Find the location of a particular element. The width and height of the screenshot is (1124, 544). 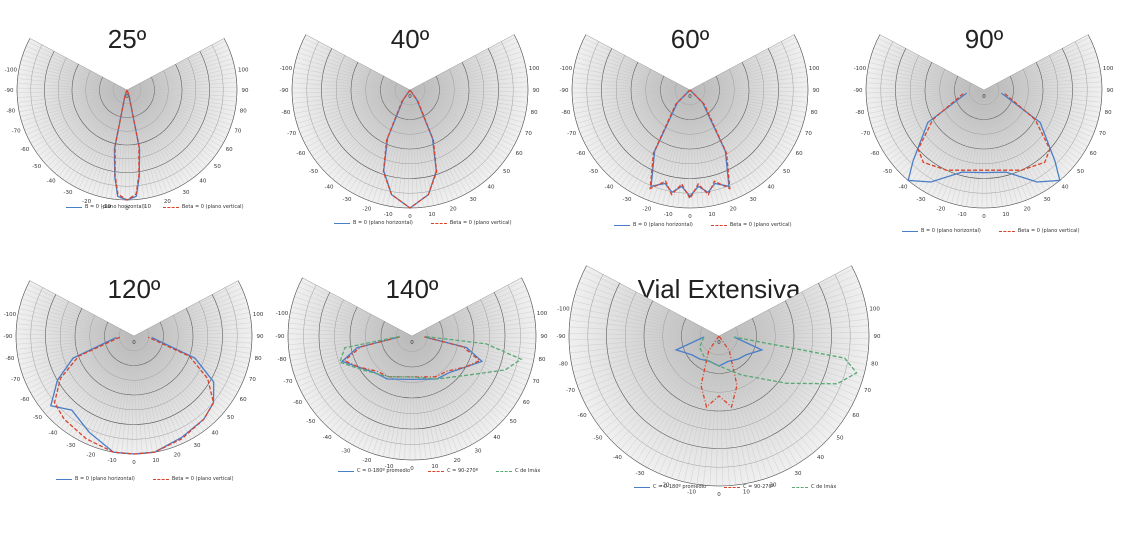

legend-label: C de Imáx is located at coordinates (824, 487).